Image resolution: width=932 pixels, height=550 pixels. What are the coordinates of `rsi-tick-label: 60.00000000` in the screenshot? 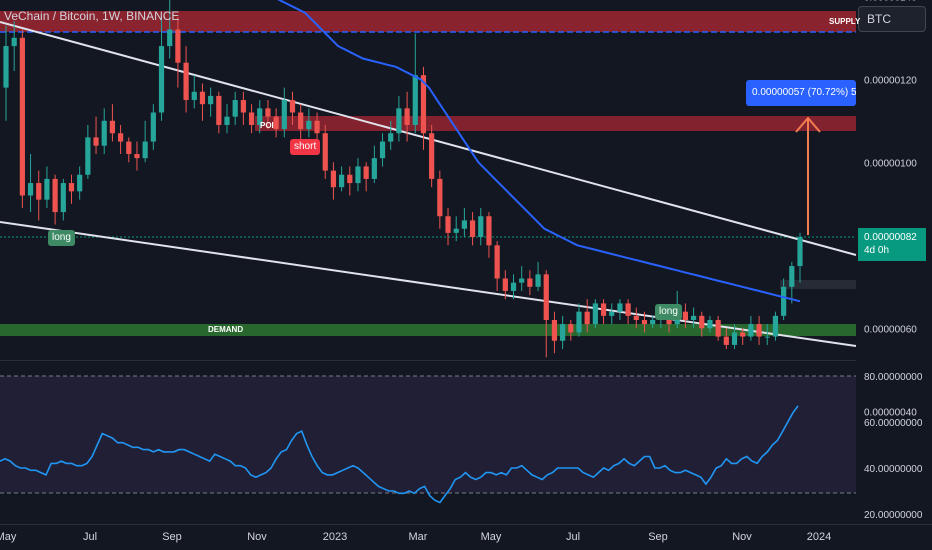 It's located at (893, 423).